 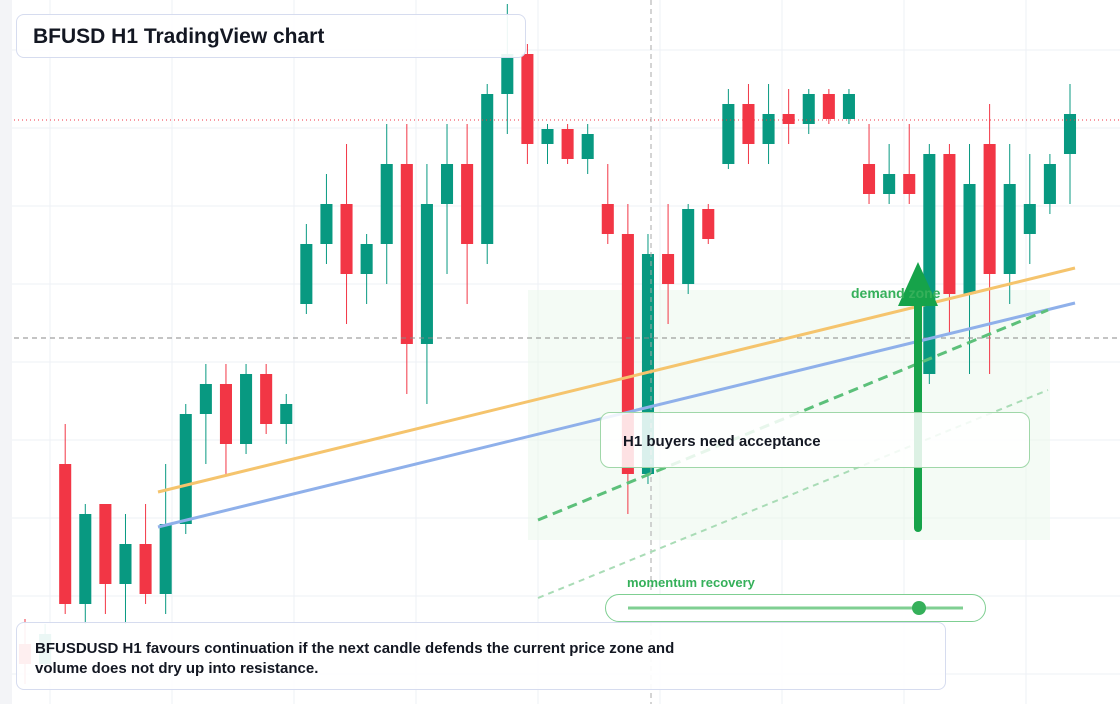 I want to click on title: BFUSD H1 TradingView chart, so click(x=271, y=36).